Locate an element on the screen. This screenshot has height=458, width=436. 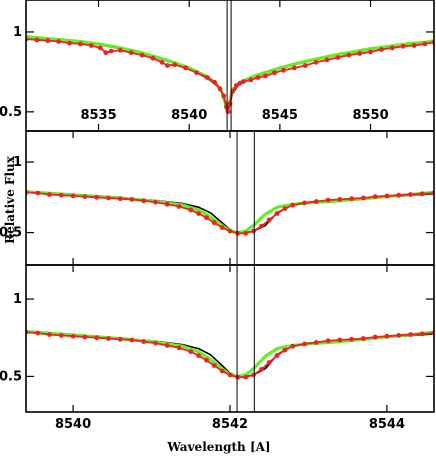
y-axis-title: Relative Flux is located at coordinates (10, 199).